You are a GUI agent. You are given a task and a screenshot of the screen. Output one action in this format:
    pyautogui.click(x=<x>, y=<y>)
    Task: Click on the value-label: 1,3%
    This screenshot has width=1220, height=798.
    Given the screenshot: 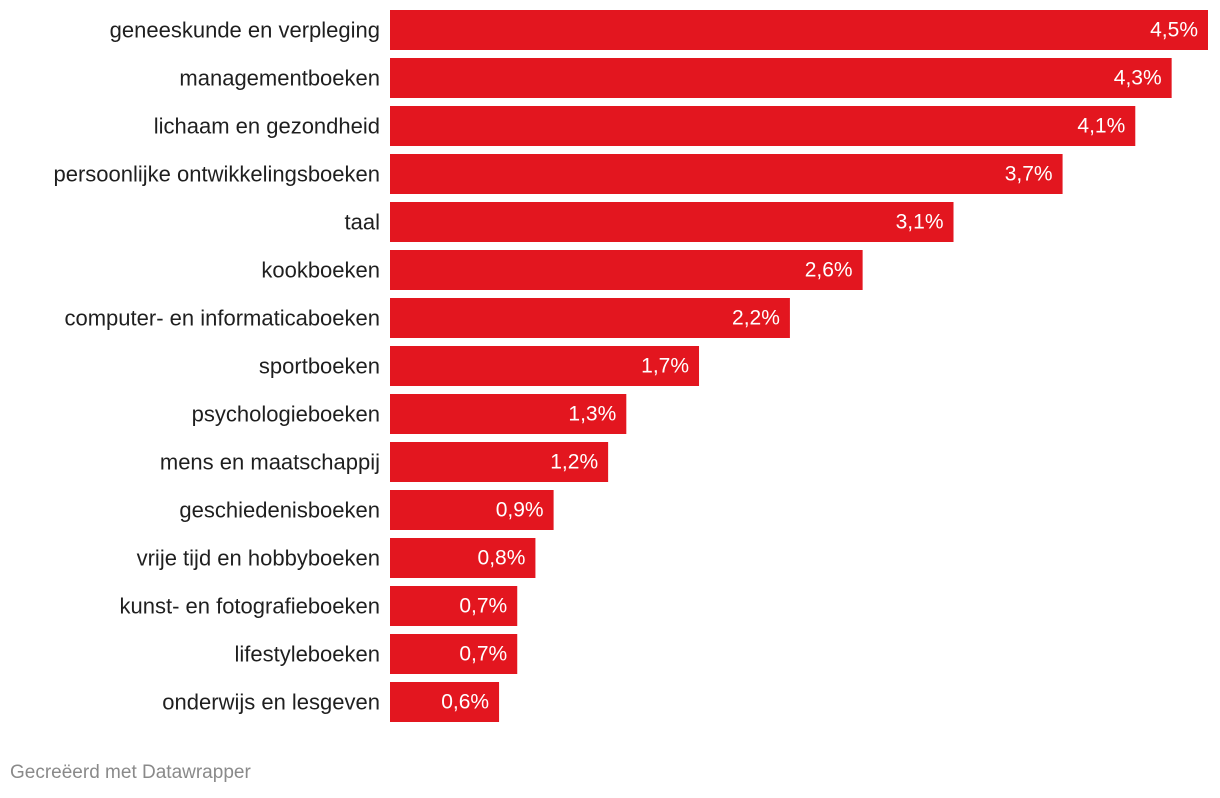 What is the action you would take?
    pyautogui.click(x=592, y=414)
    